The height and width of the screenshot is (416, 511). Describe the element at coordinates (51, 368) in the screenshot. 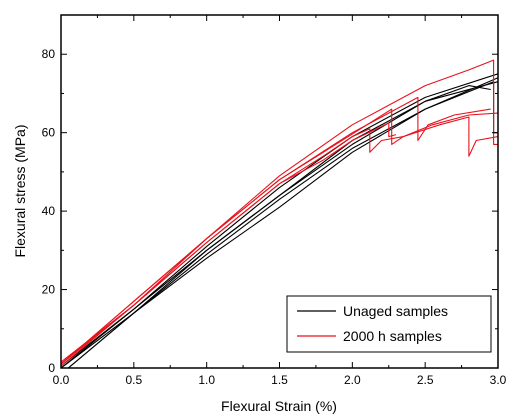

I see `y-tick-label: 0` at that location.